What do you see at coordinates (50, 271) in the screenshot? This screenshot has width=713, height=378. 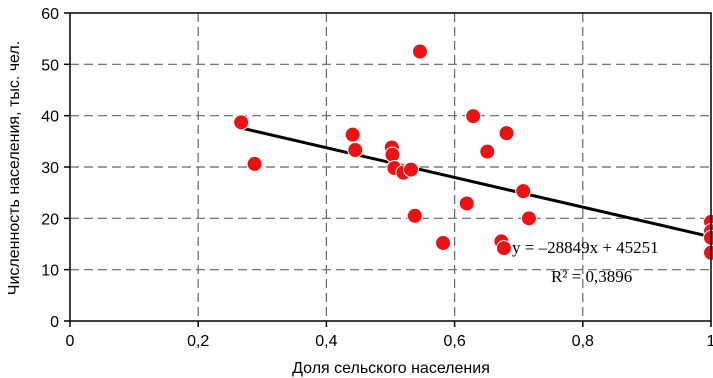 I see `y-tick-label: 10` at bounding box center [50, 271].